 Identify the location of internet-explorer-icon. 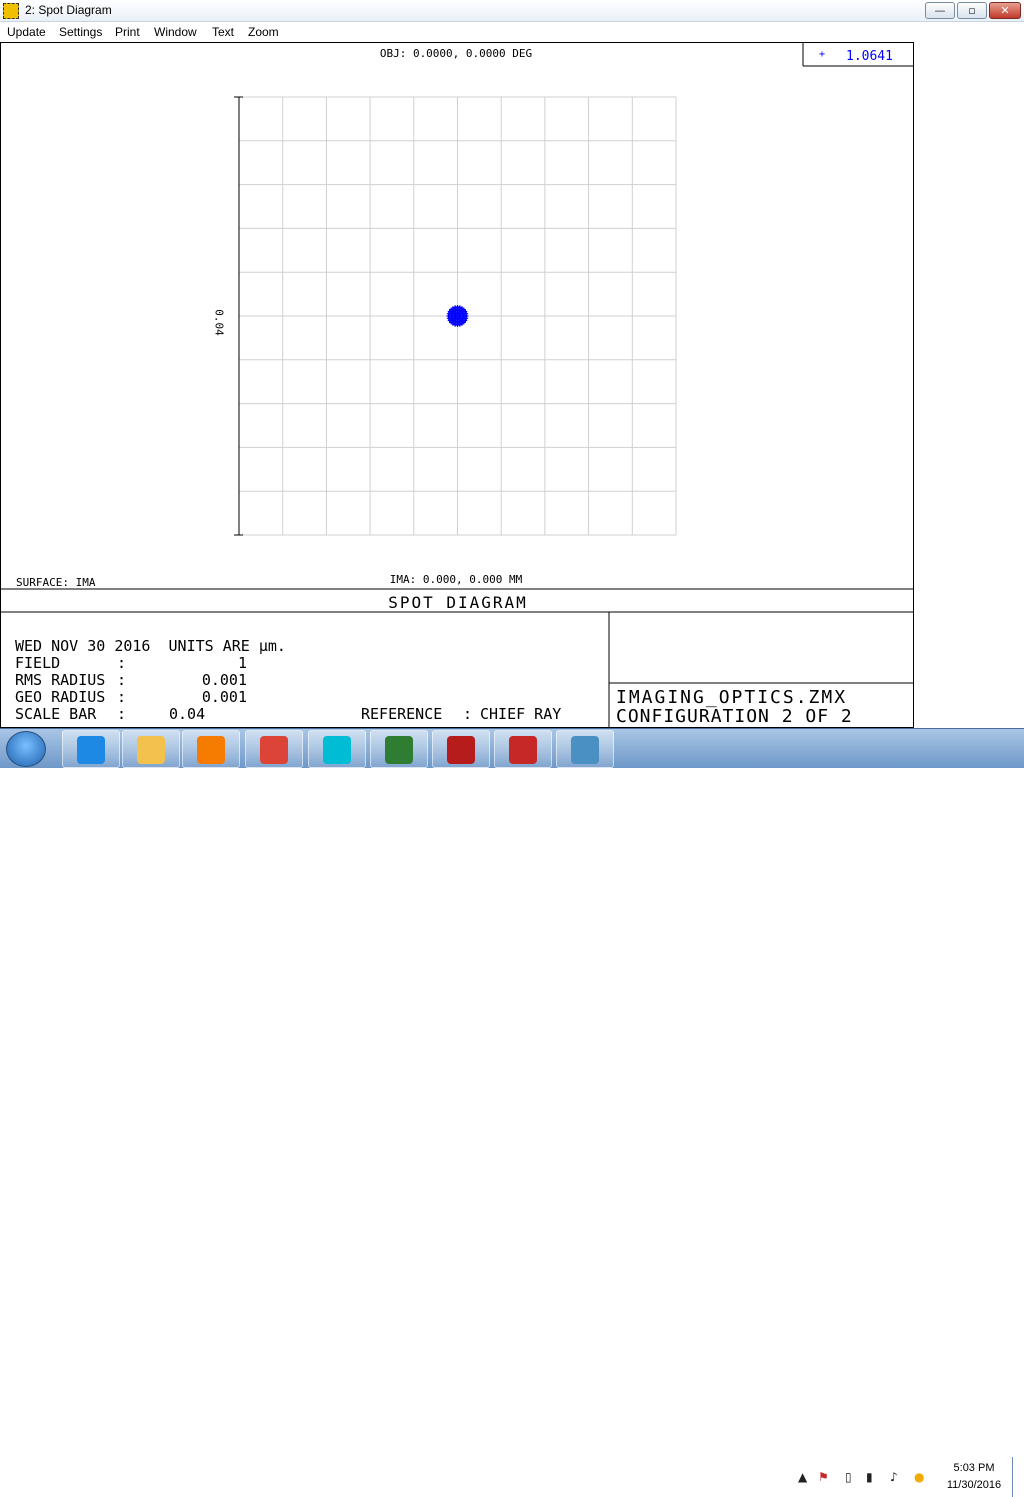
(91, 750).